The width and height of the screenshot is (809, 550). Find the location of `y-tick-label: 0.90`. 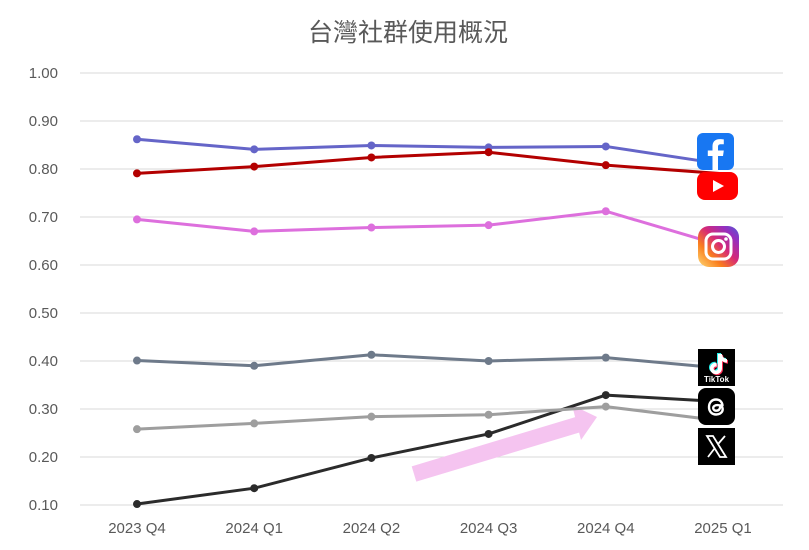

y-tick-label: 0.90 is located at coordinates (43, 121).